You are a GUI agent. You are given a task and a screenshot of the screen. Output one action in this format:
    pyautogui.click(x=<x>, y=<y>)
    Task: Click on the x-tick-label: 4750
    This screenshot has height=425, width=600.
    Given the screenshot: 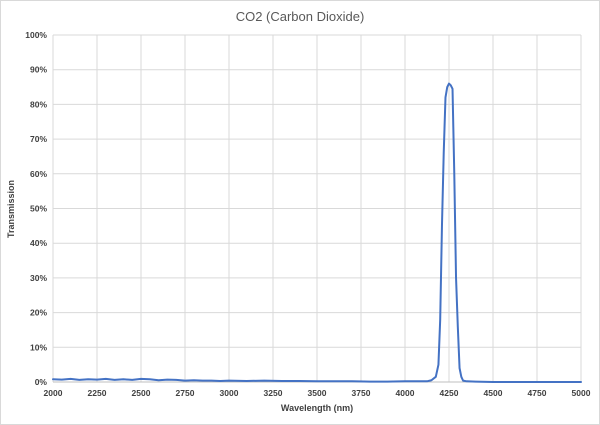 What is the action you would take?
    pyautogui.click(x=537, y=393)
    